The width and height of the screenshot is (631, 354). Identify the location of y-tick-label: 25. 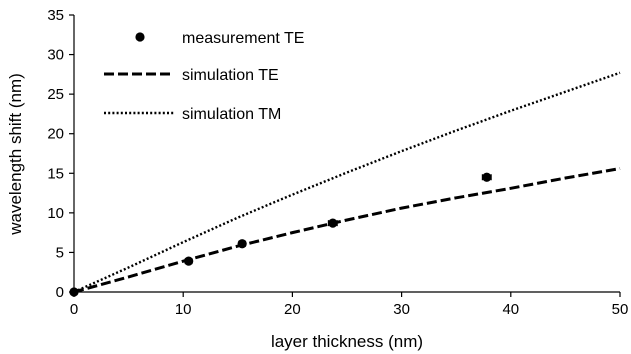
(55, 94).